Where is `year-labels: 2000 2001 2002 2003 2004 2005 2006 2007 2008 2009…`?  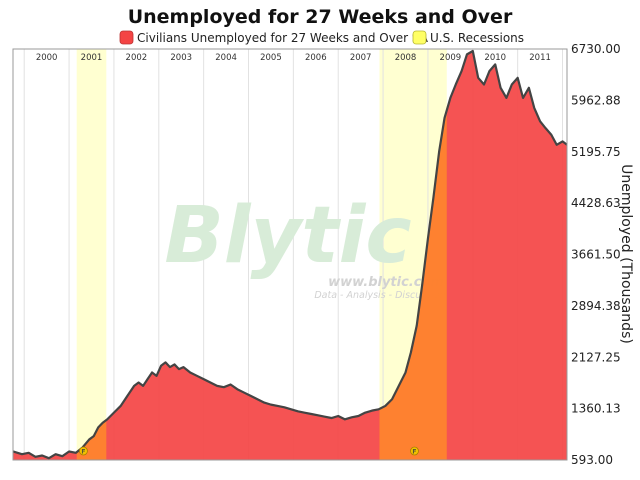
year-labels: 2000 2001 2002 2003 2004 2005 2006 2007 2008 2009… is located at coordinates (293, 58).